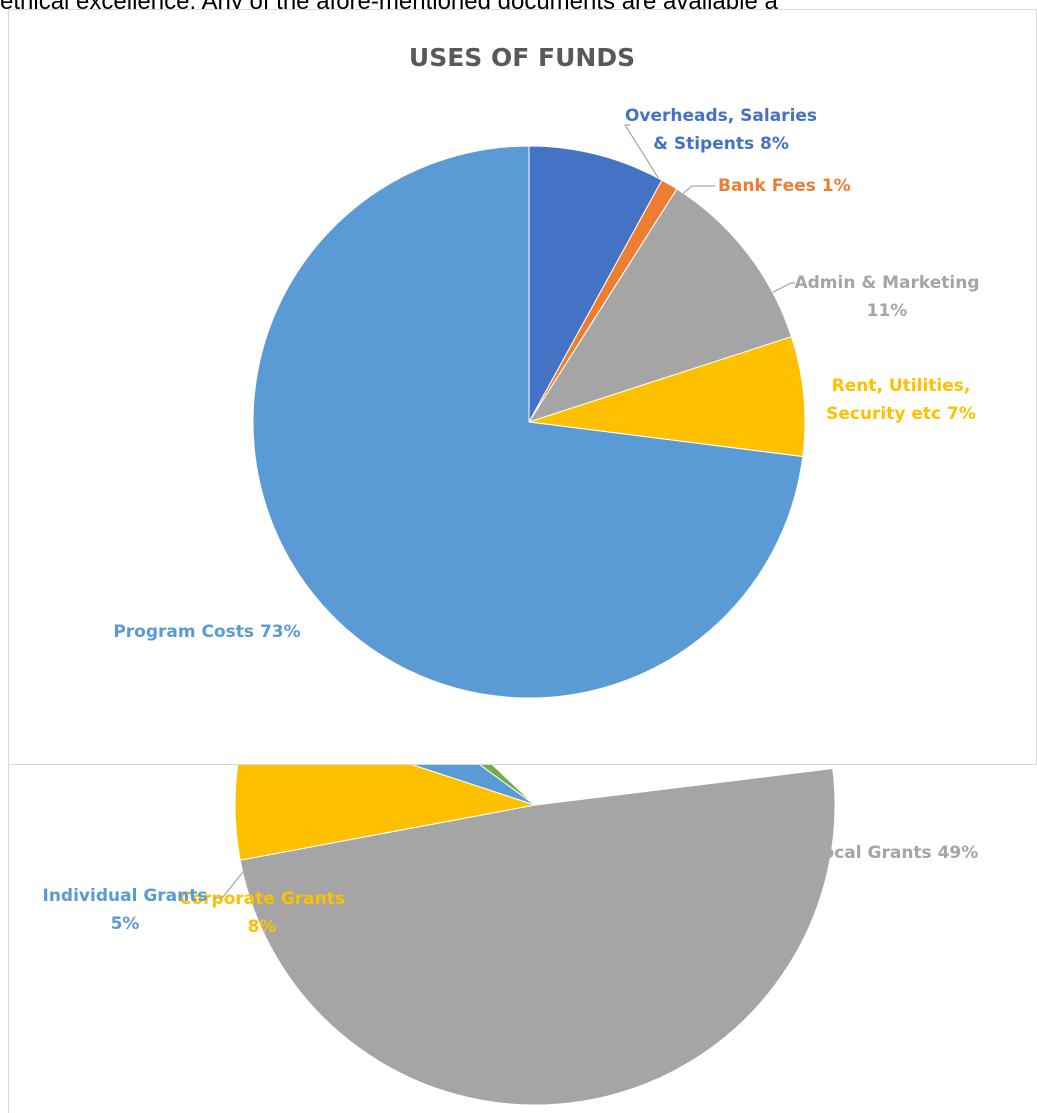 This screenshot has height=1113, width=1037. Describe the element at coordinates (385, 813) in the screenshot. I see `pie-slice-corporate-grants` at that location.